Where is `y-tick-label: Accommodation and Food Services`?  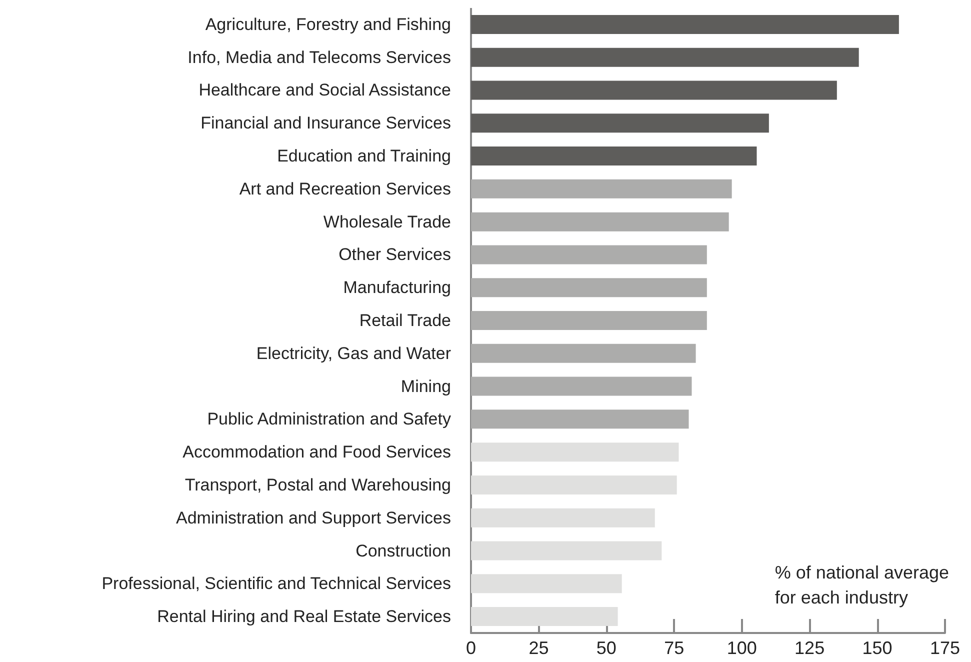 y-tick-label: Accommodation and Food Services is located at coordinates (316, 452).